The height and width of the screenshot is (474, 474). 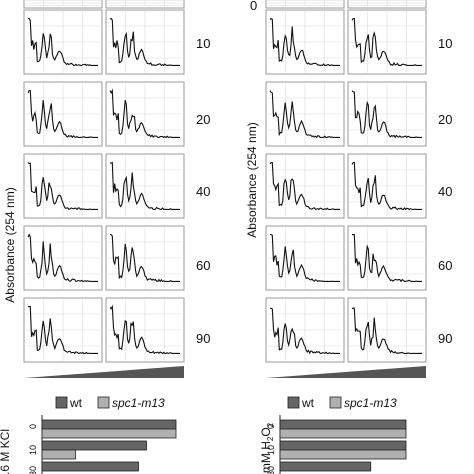 I want to click on left-time-label-90: 90, so click(x=203, y=338).